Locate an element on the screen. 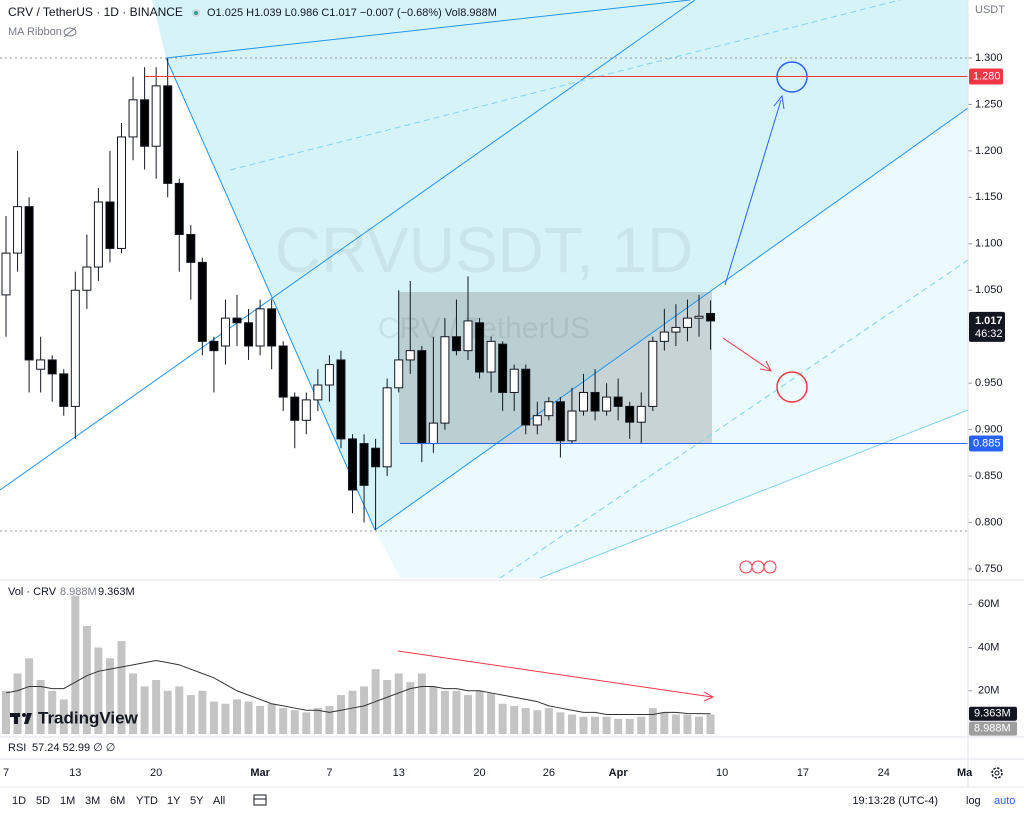  rsi-values: 57.24 52.99 ∅ ∅ is located at coordinates (73, 748).